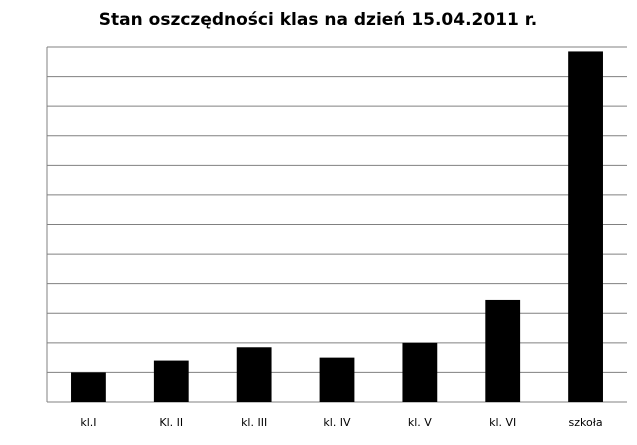  I want to click on x-tick-label: kl. VI, so click(502, 422).